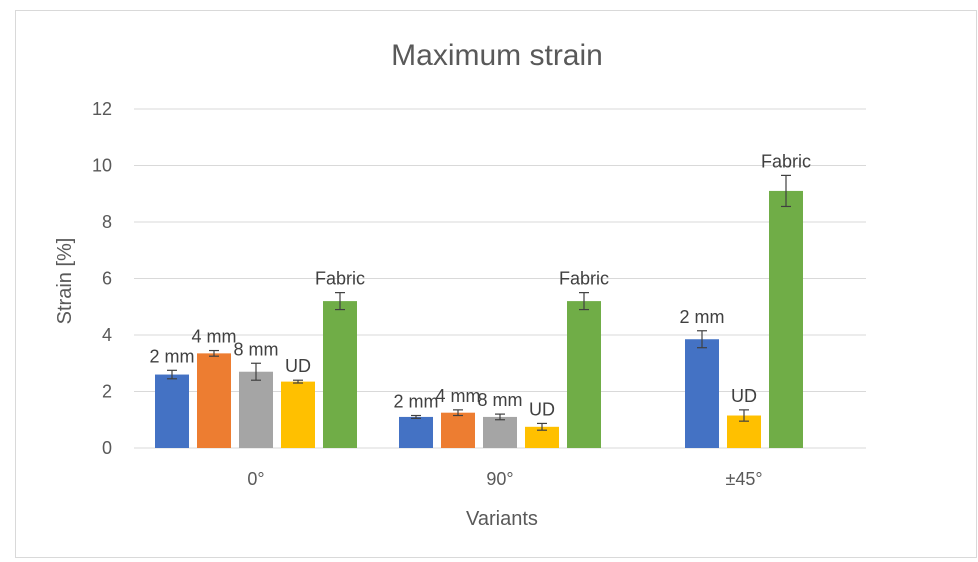  I want to click on chart-title: Maximum strain, so click(497, 55).